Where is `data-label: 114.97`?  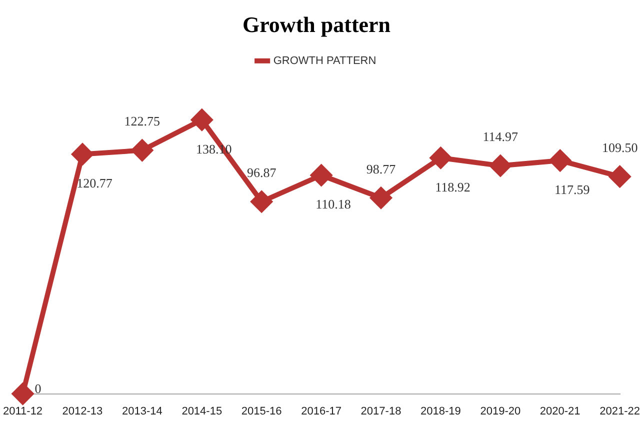 data-label: 114.97 is located at coordinates (500, 136).